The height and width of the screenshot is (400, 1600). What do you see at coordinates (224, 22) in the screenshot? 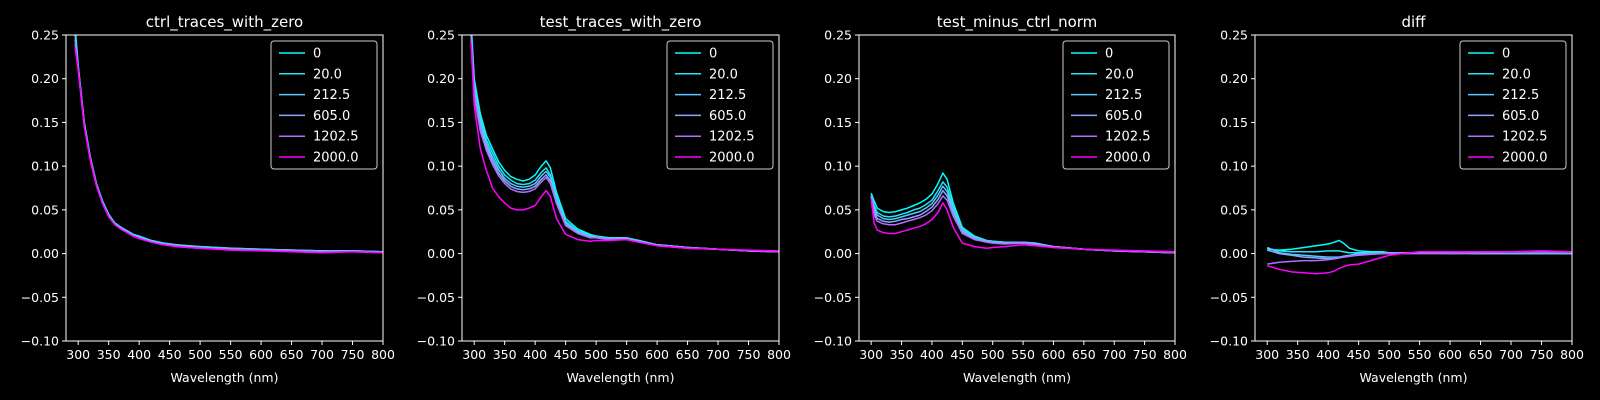
I see `chart-title: ctrl_traces_with_zero` at bounding box center [224, 22].